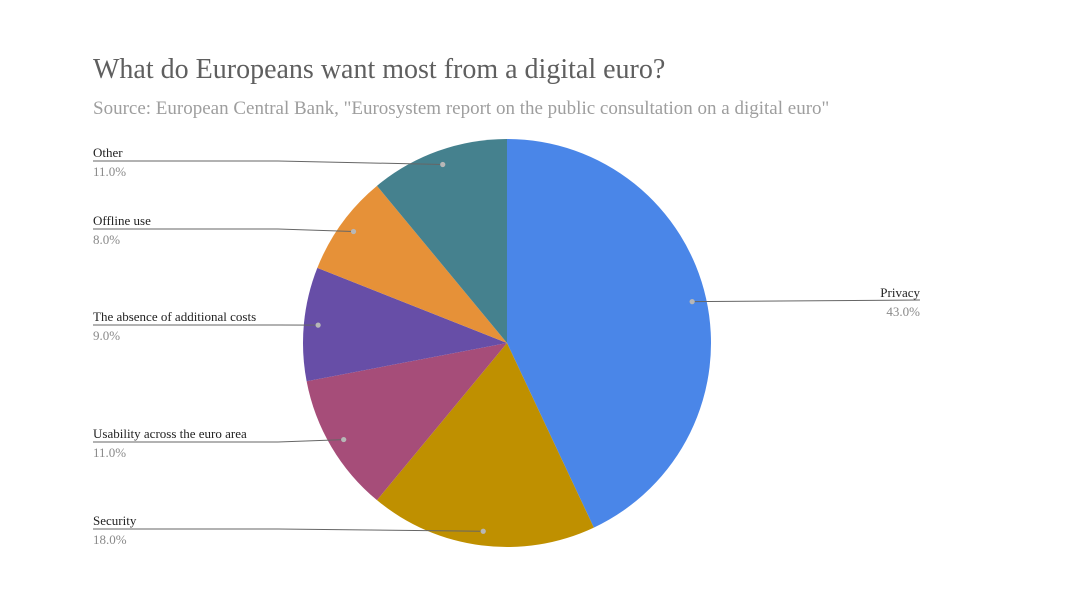  What do you see at coordinates (207, 326) in the screenshot?
I see `slice-label-group-the-absence-of-additional-costs: The absence of additional costs 9.0%` at bounding box center [207, 326].